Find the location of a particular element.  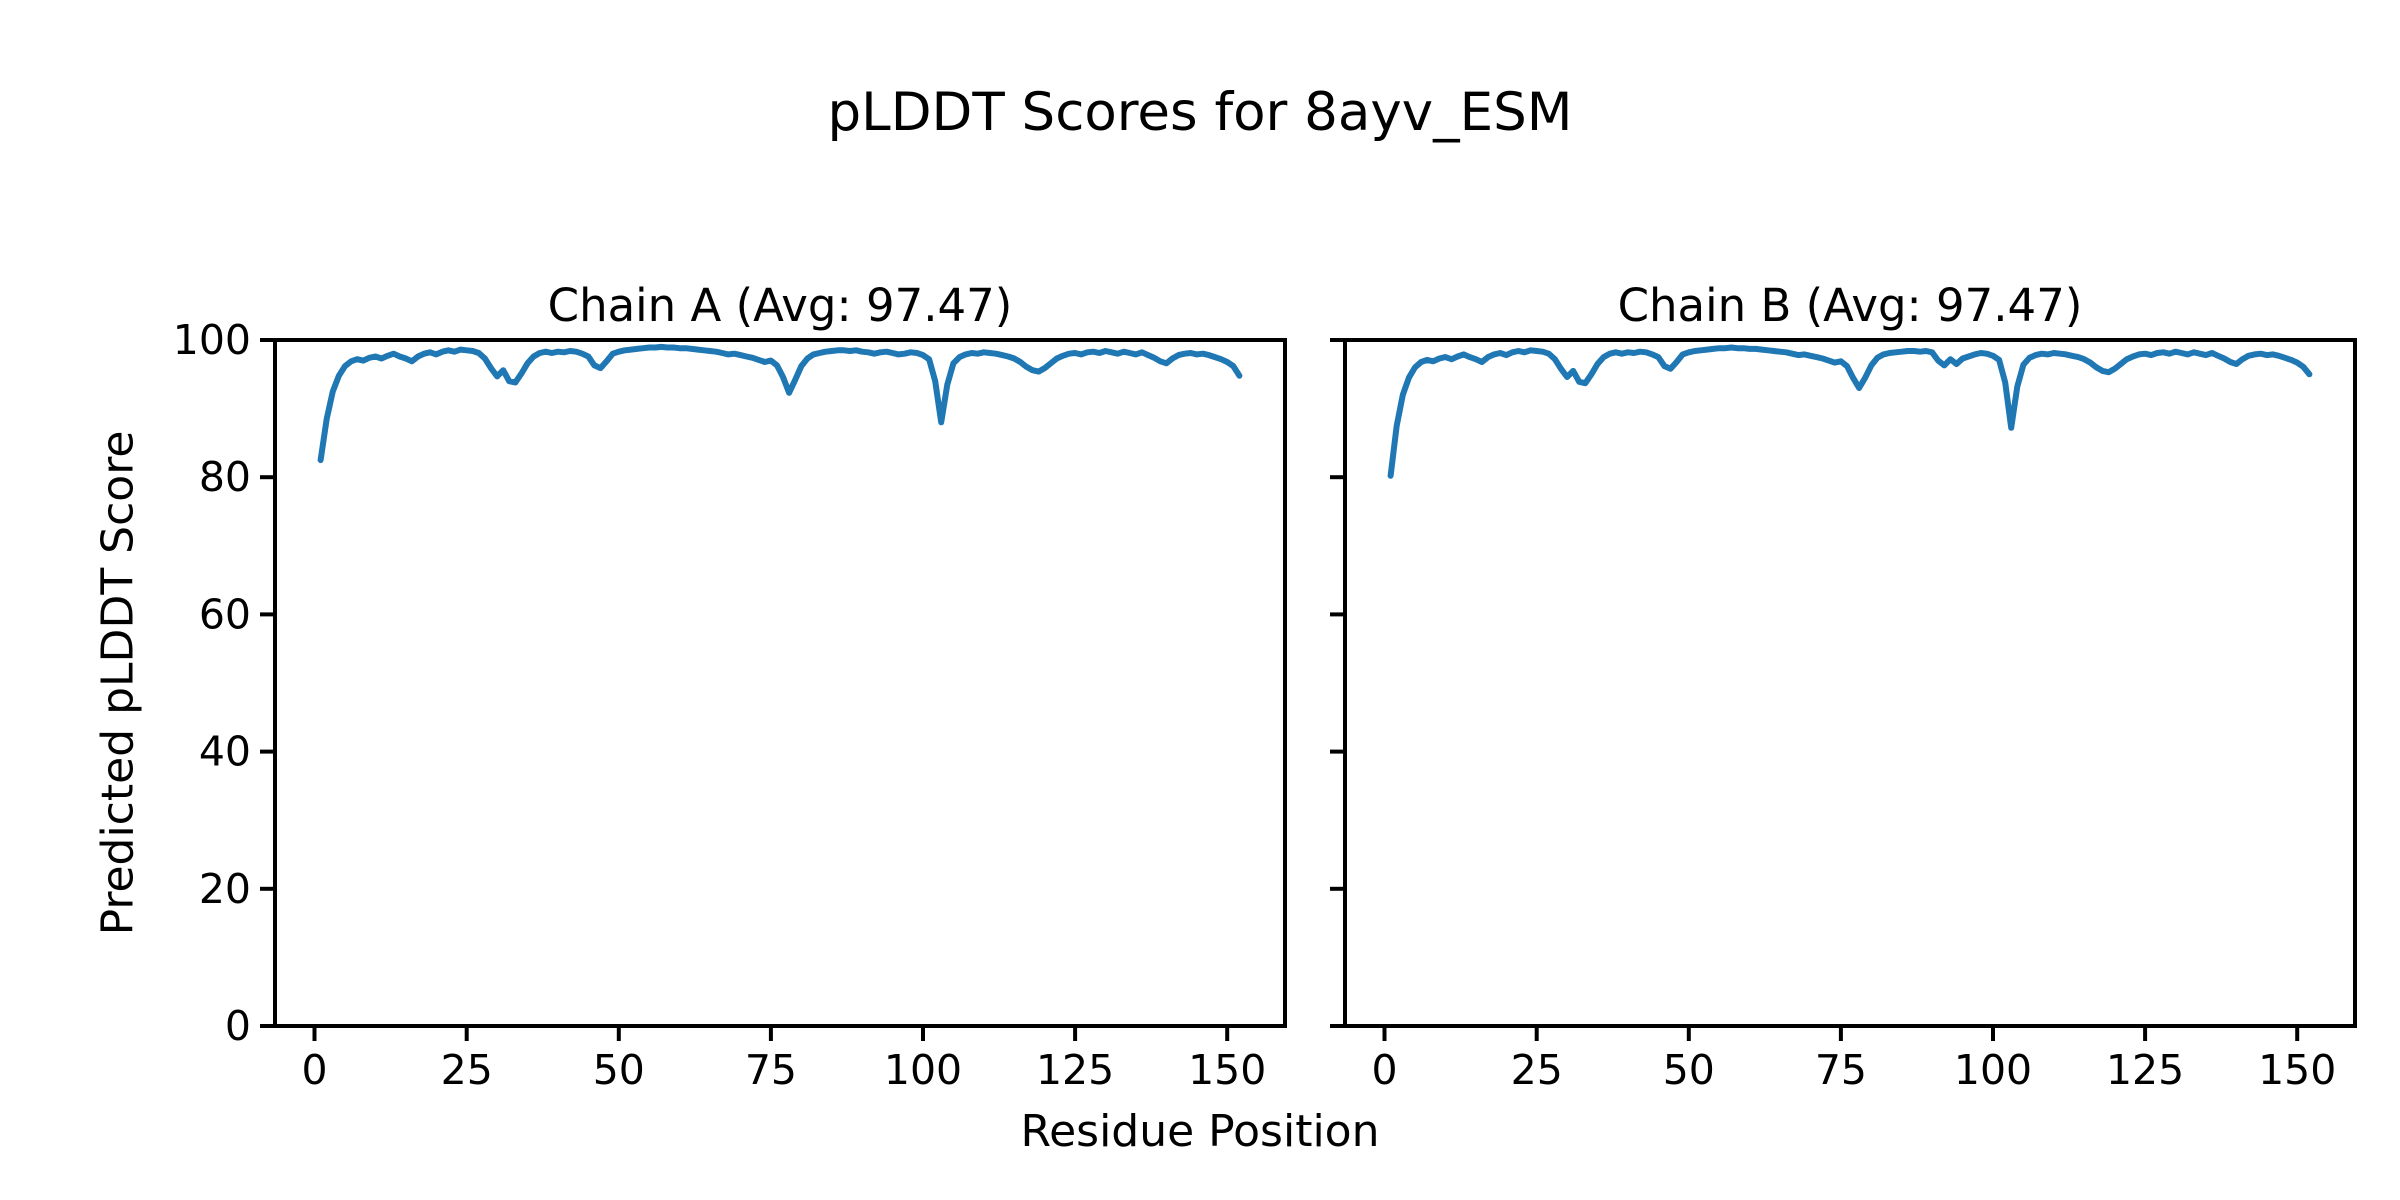

y-tick-label: 60 is located at coordinates (225, 614).